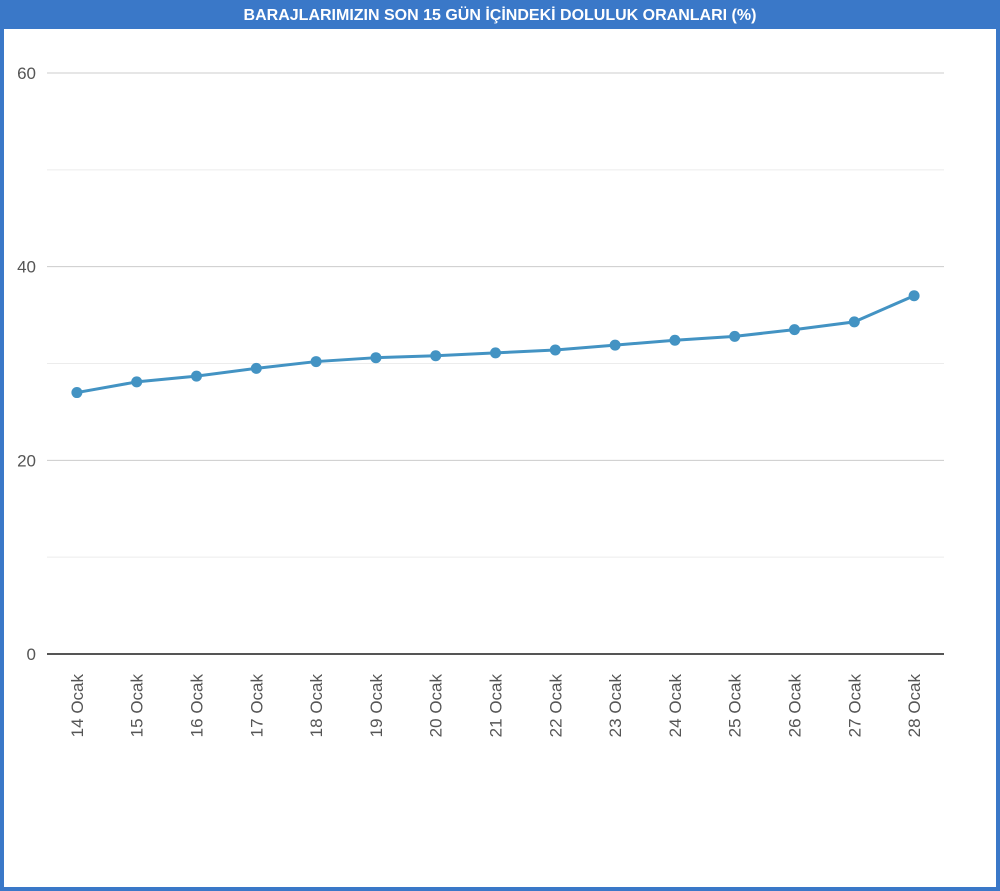 This screenshot has height=891, width=1000. I want to click on x-tick-label: 22 Ocak, so click(555, 706).